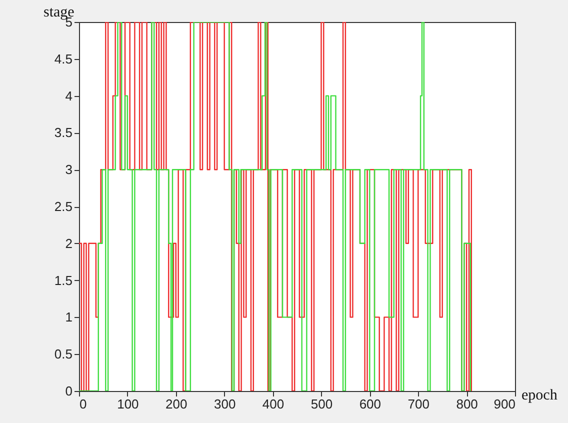 The height and width of the screenshot is (423, 568). Describe the element at coordinates (68, 96) in the screenshot. I see `y-tick-label: 4` at that location.